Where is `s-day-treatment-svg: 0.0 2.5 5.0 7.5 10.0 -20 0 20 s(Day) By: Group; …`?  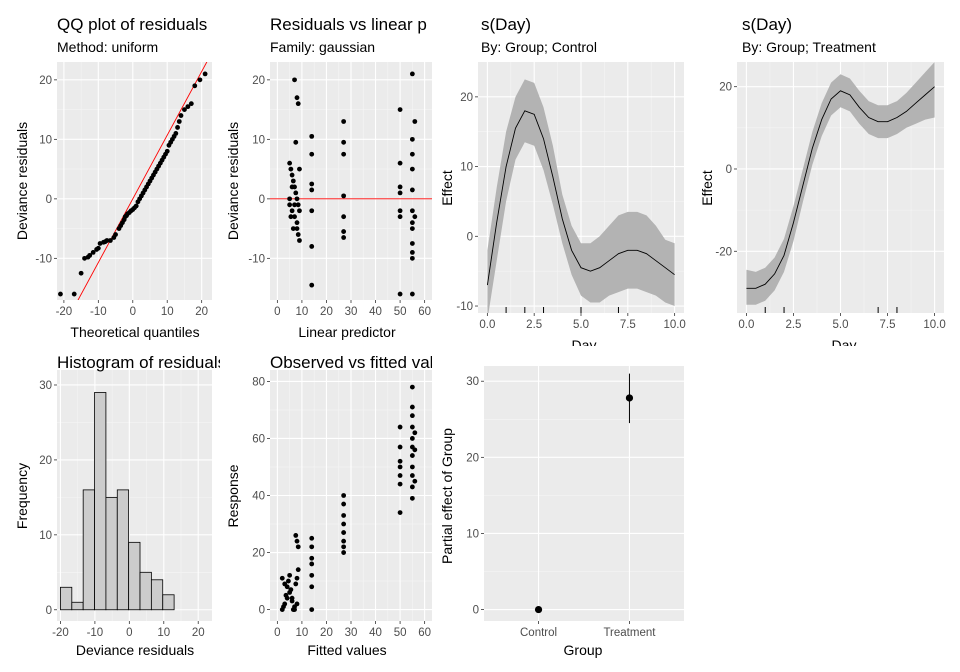
s-day-treatment-svg: 0.0 2.5 5.0 7.5 10.0 -20 0 20 s(Day) By: Group; … is located at coordinates (822, 180).